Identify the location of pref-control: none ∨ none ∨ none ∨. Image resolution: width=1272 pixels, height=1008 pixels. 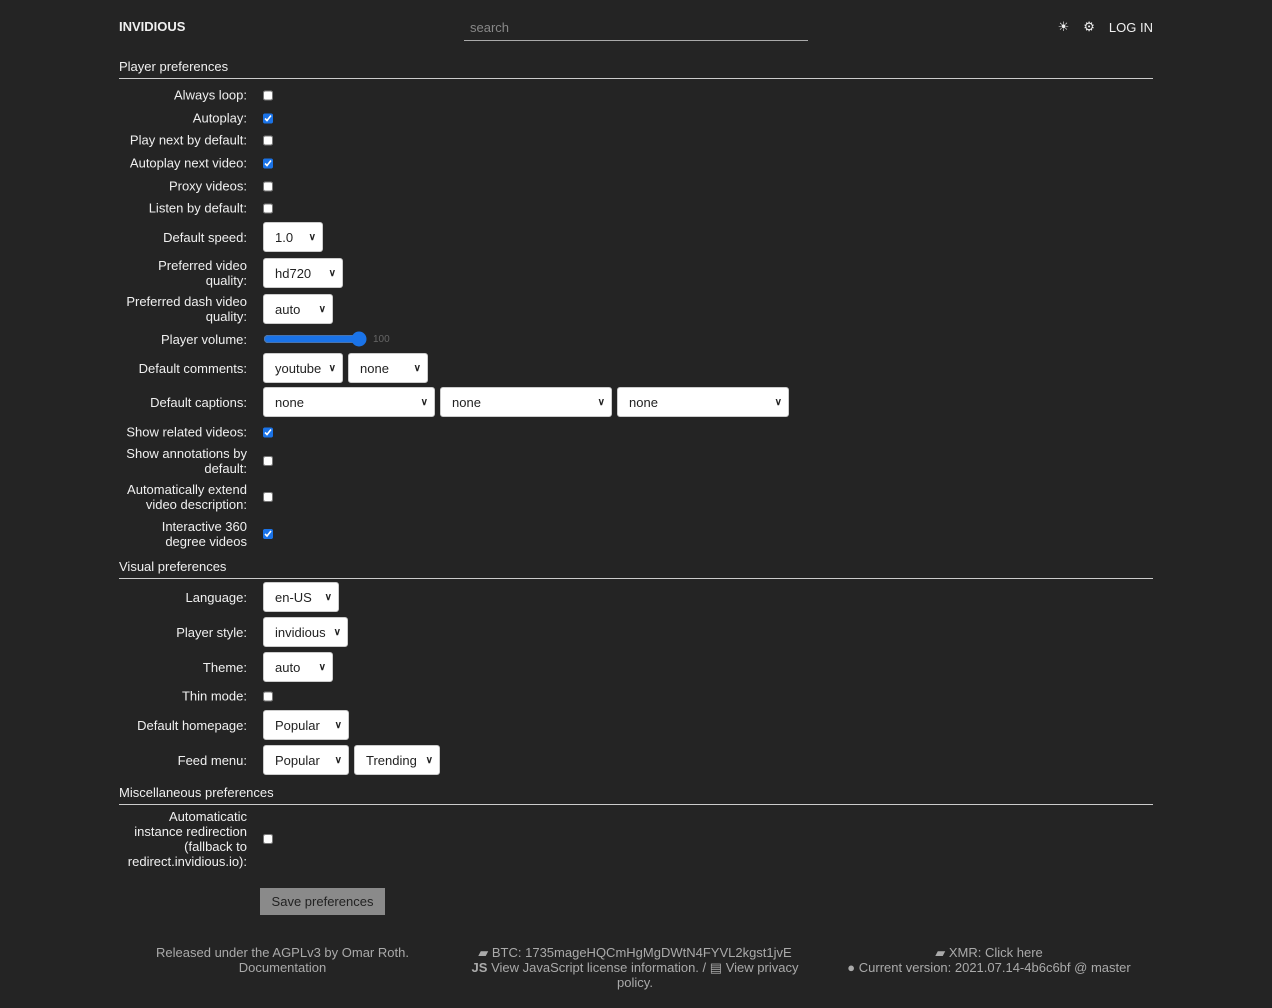
(526, 402).